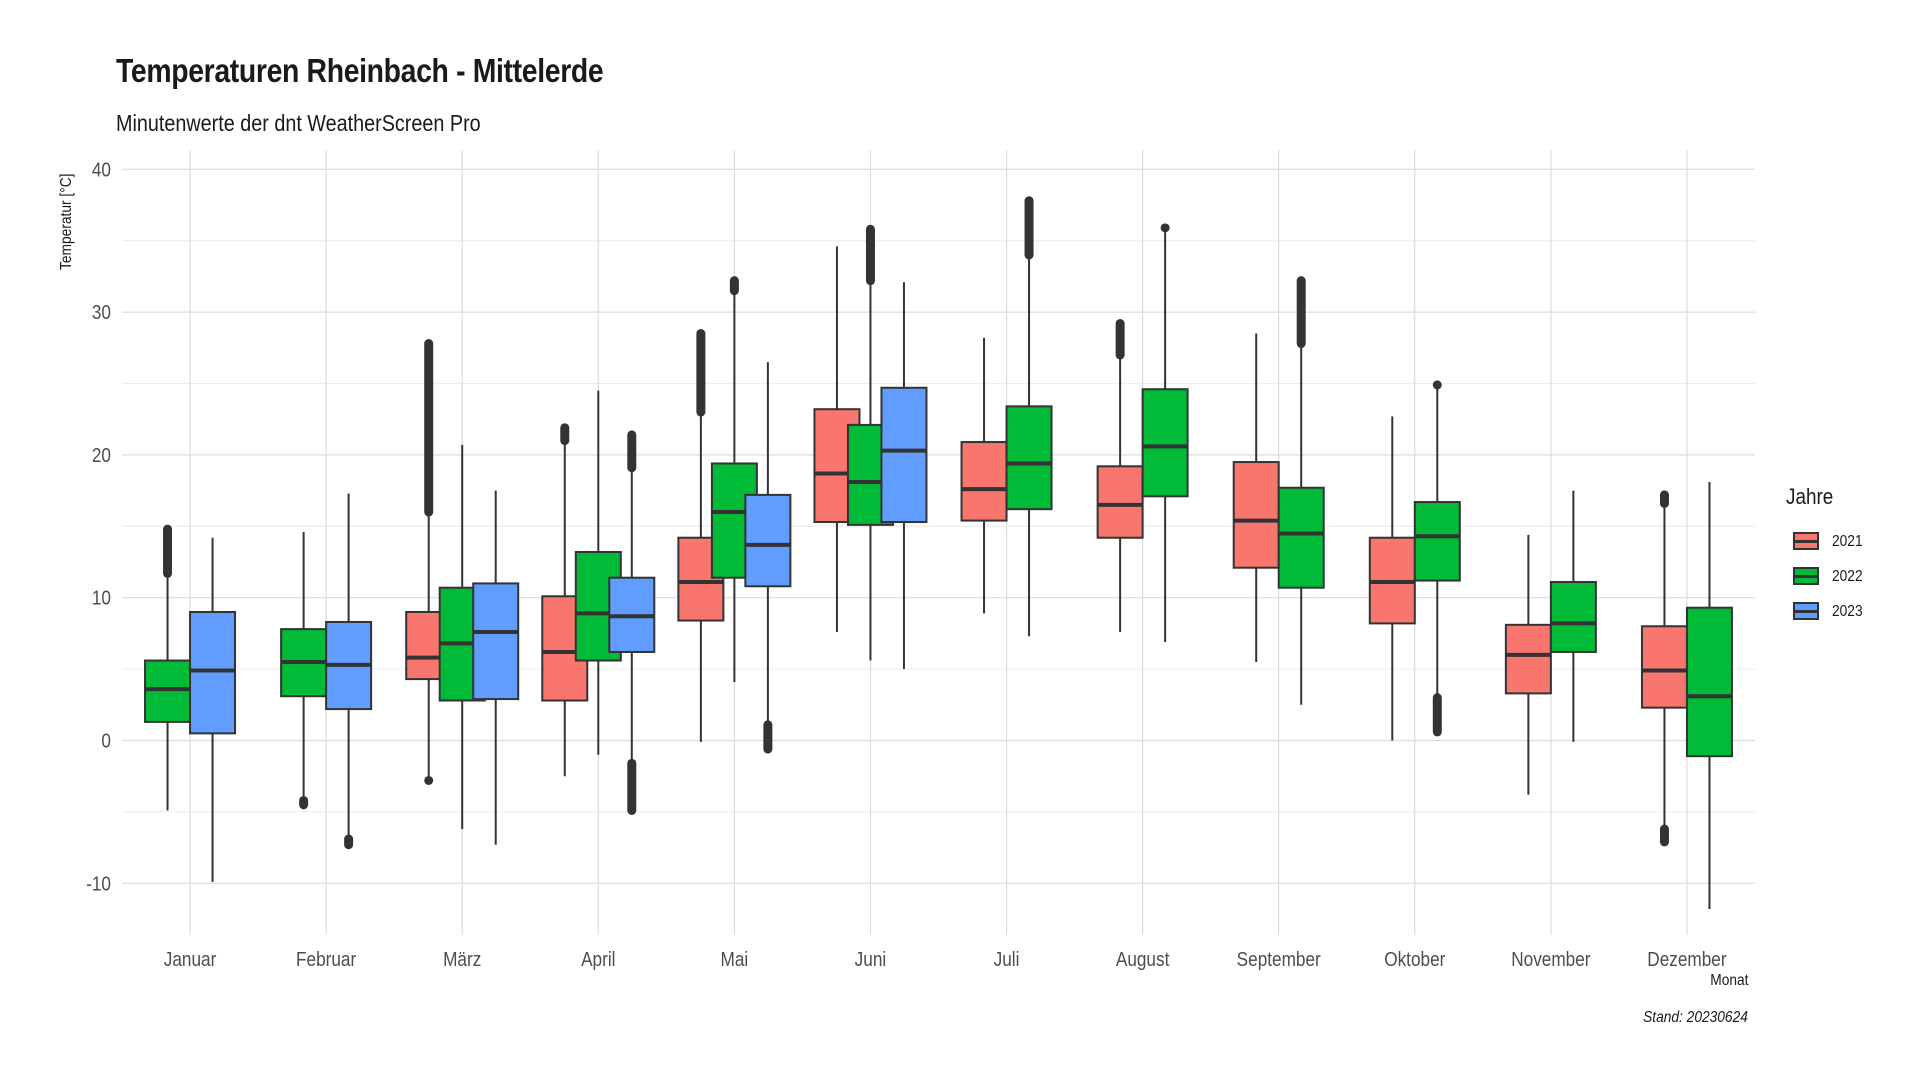  I want to click on box-2023-Juni, so click(904, 476).